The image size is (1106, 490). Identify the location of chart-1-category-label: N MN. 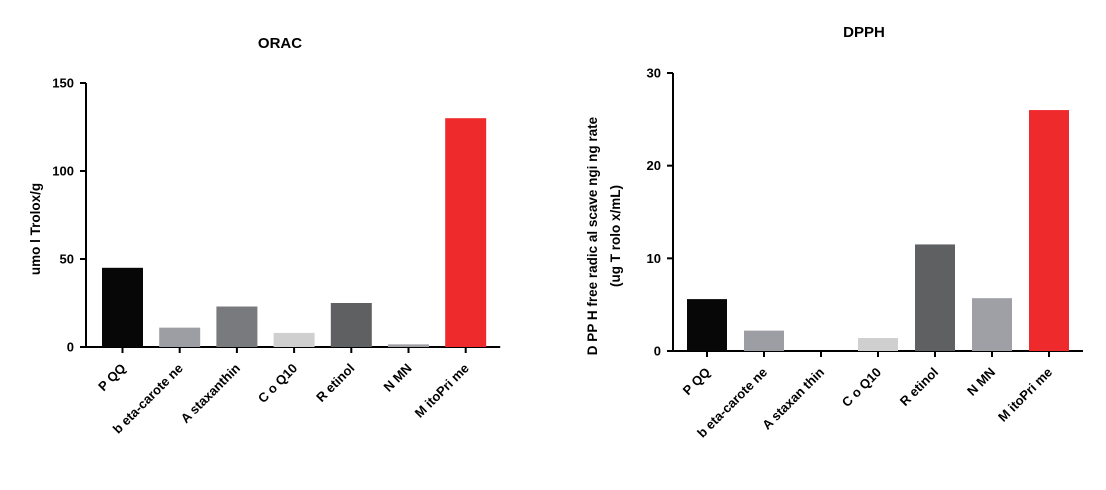
(398, 378).